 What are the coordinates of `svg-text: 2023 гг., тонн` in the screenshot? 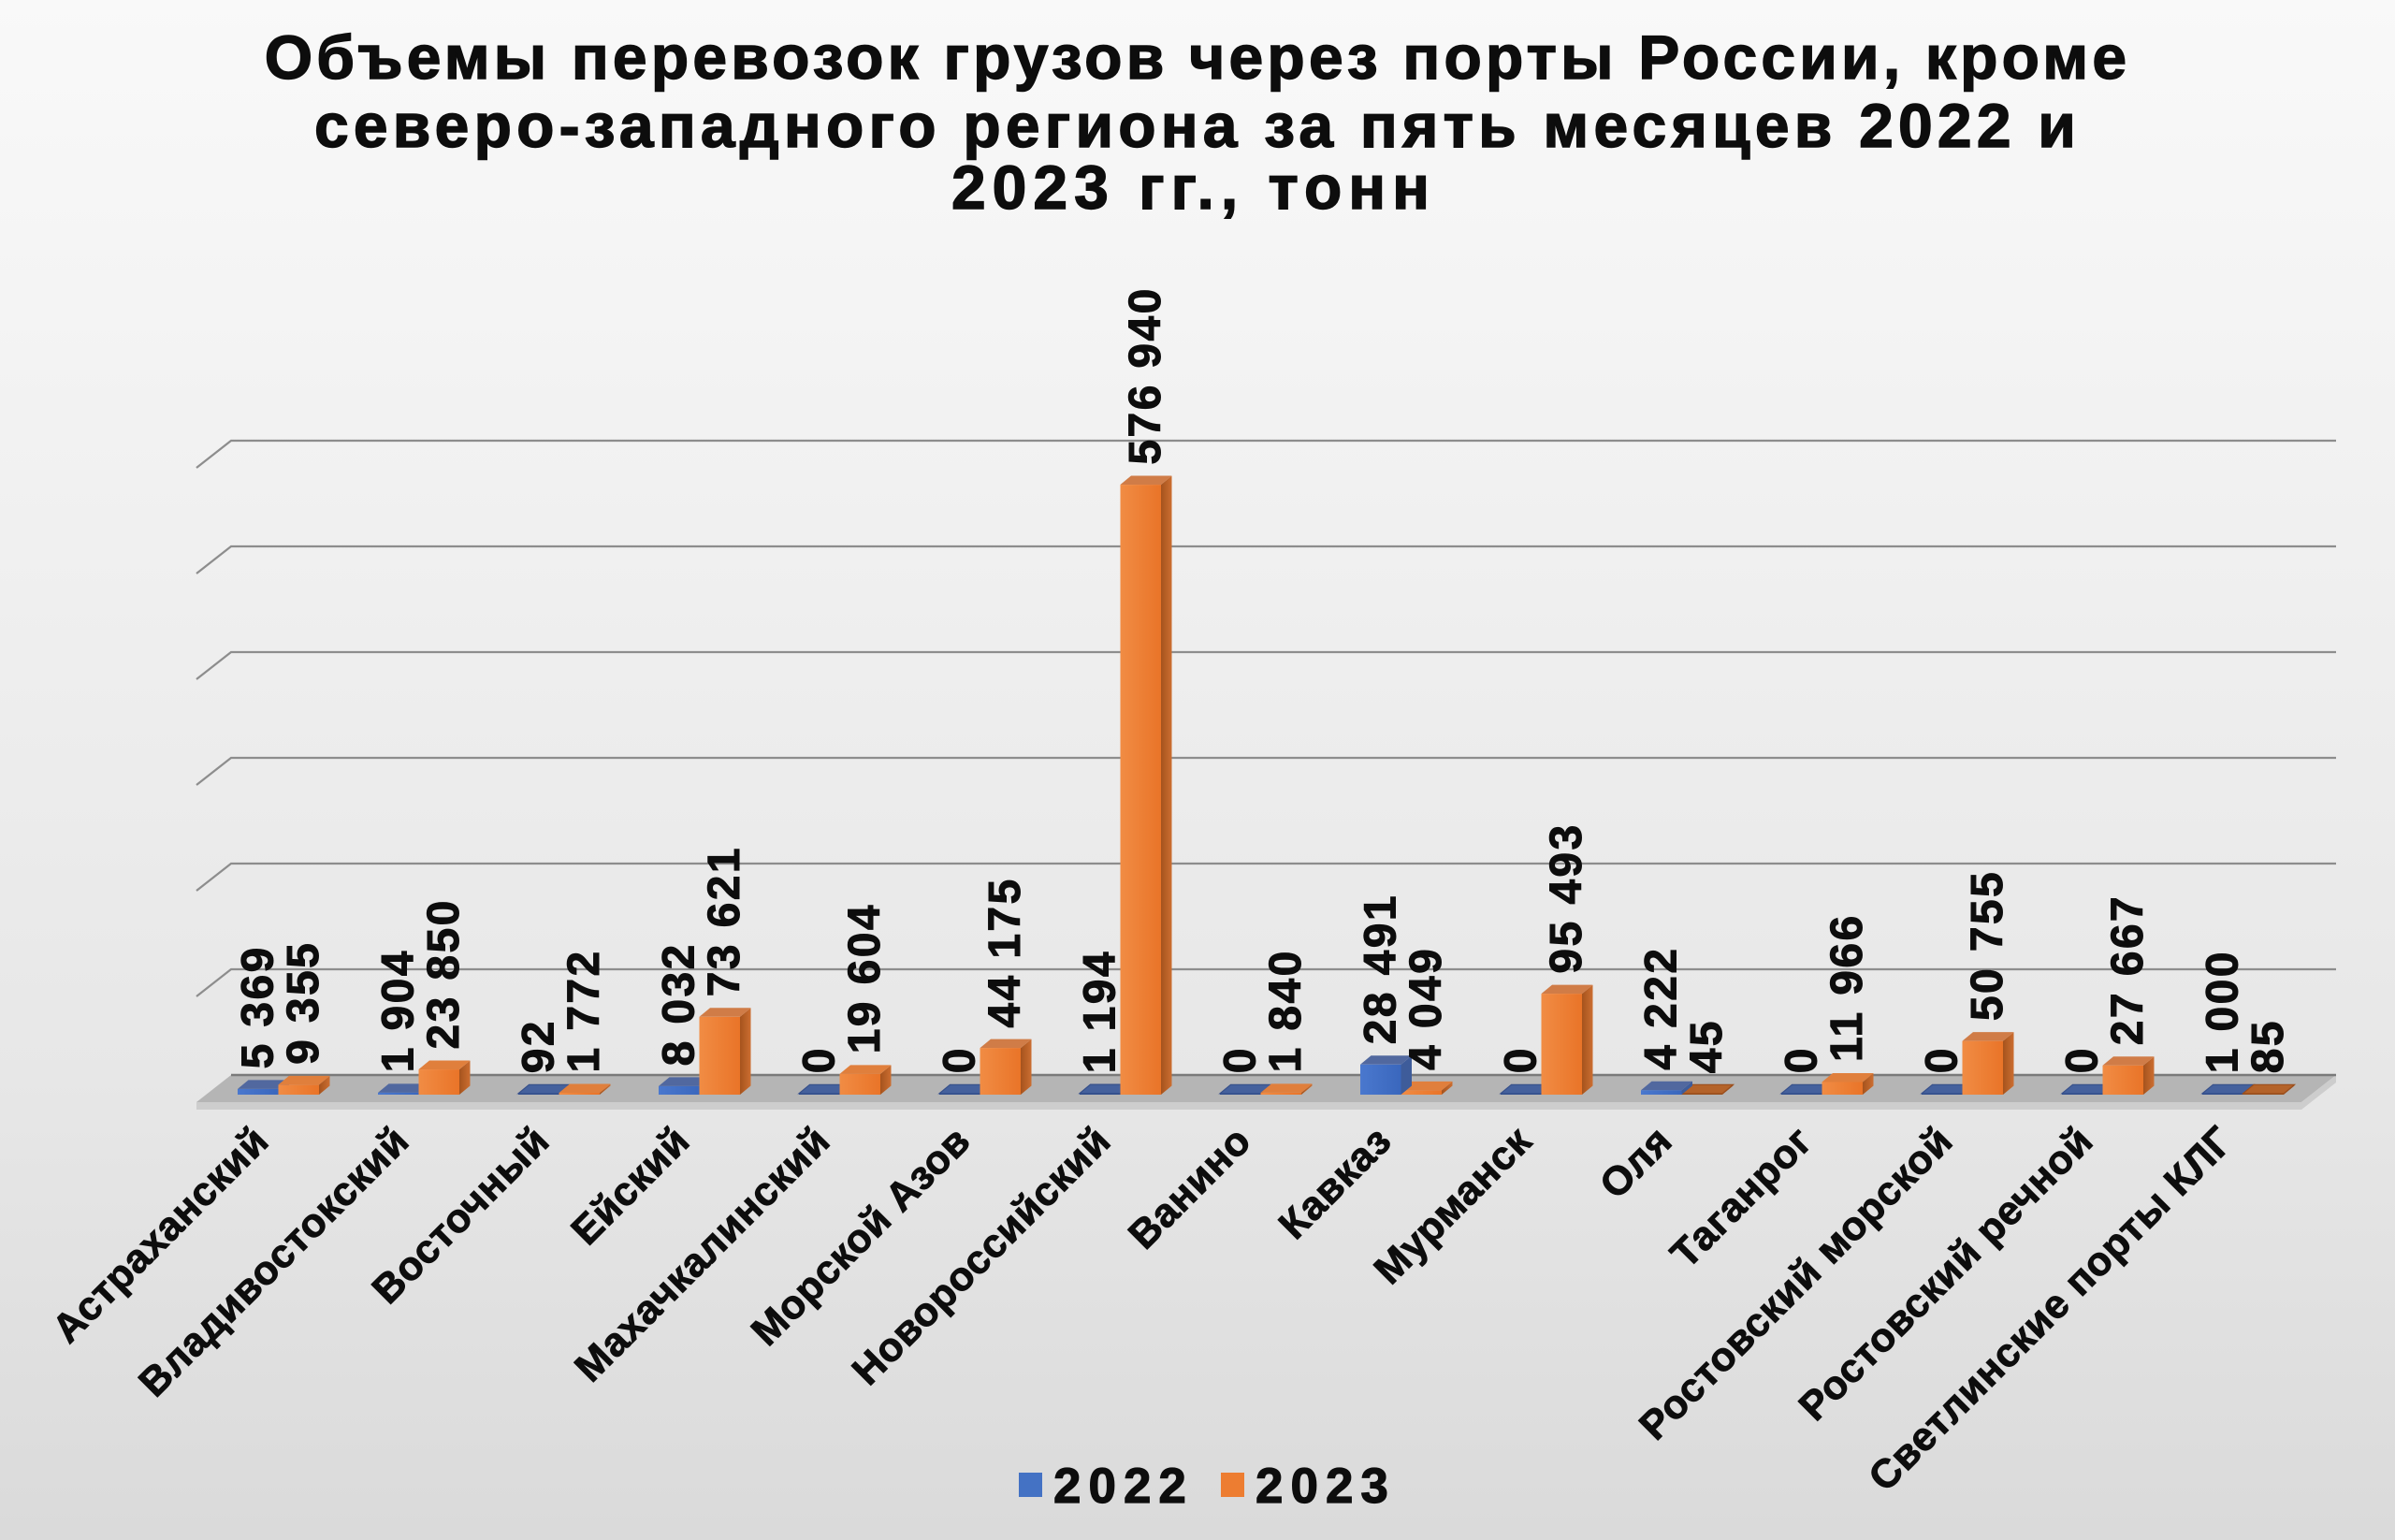 It's located at (1193, 188).